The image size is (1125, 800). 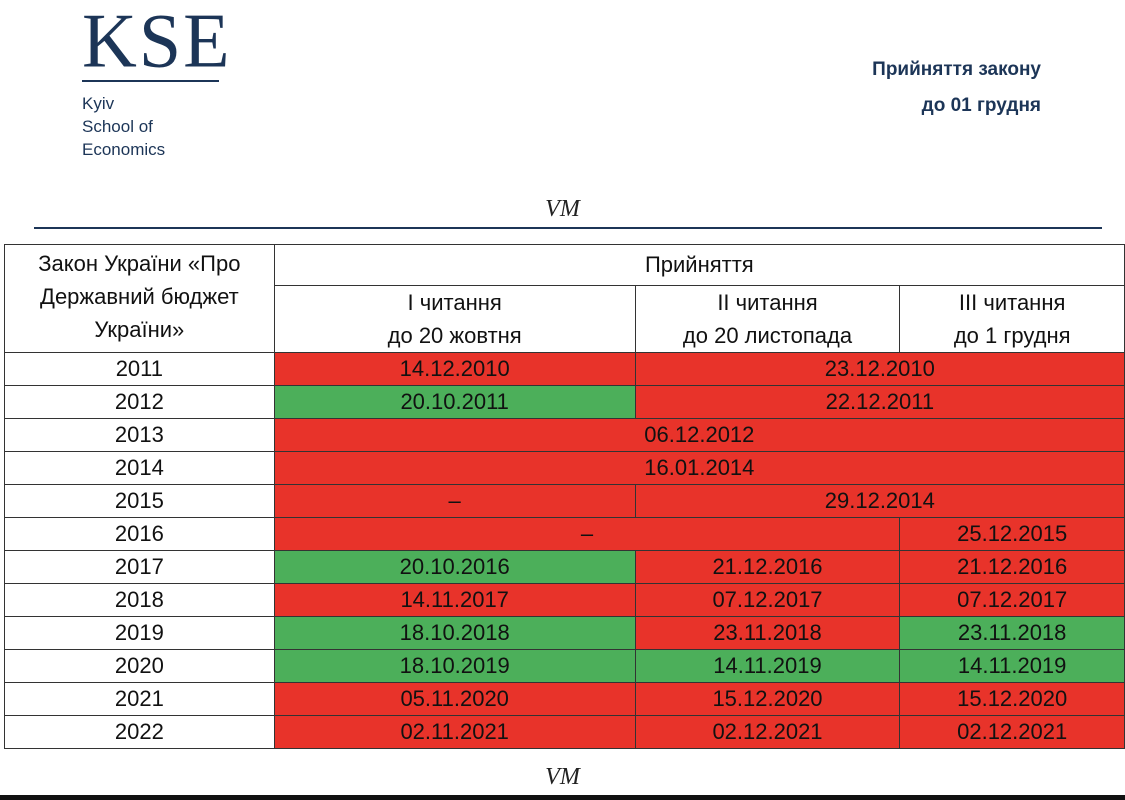 What do you see at coordinates (1012, 534) in the screenshot?
I see `date-cell: 25.12.2015` at bounding box center [1012, 534].